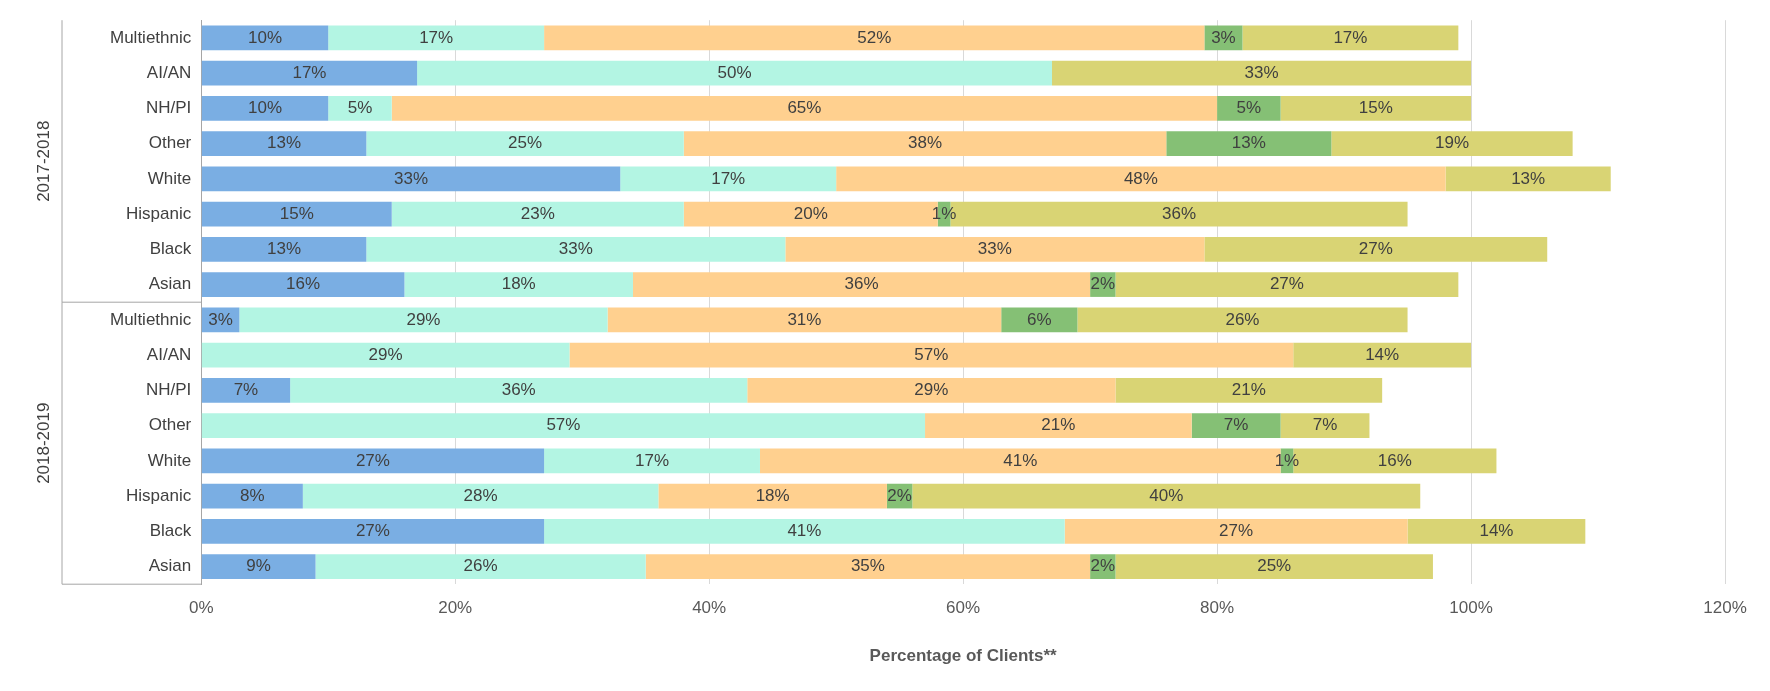 The height and width of the screenshot is (691, 1770). What do you see at coordinates (734, 72) in the screenshot?
I see `data-label: 50%` at bounding box center [734, 72].